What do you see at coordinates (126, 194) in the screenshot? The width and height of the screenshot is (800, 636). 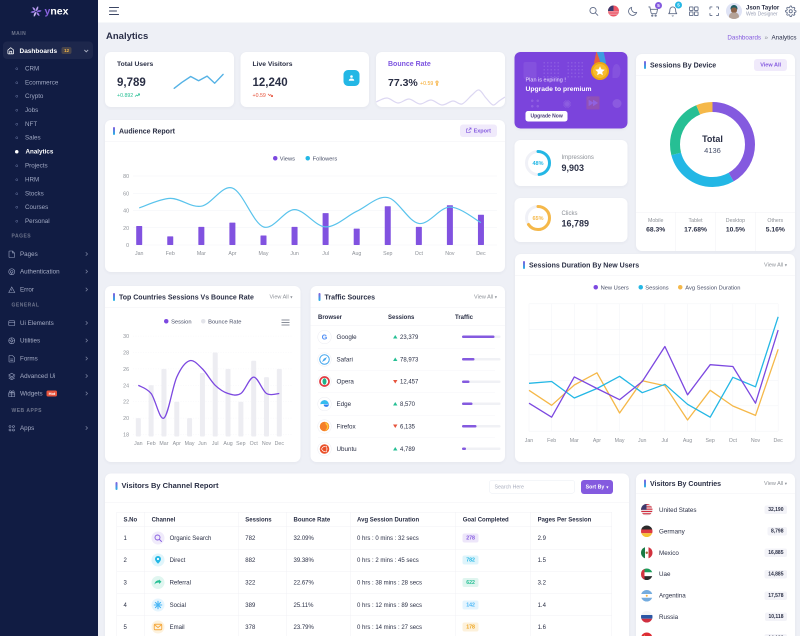 I see `svg-text: 60` at bounding box center [126, 194].